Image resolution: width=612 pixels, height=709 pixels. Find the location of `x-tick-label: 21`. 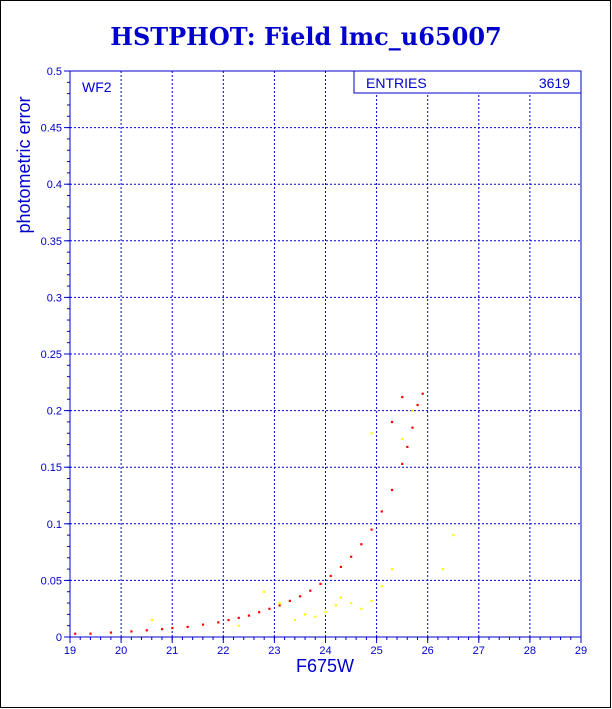

x-tick-label: 21 is located at coordinates (172, 651).